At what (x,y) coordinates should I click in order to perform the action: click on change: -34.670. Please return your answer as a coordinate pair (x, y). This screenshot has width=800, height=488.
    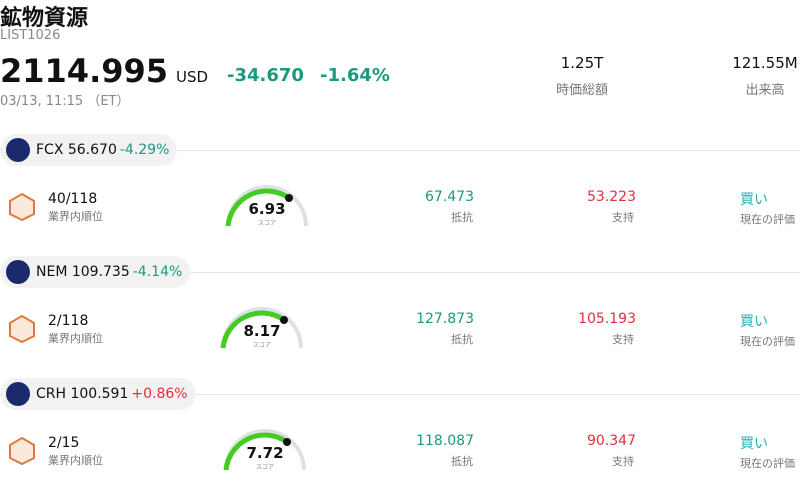
    Looking at the image, I should click on (265, 75).